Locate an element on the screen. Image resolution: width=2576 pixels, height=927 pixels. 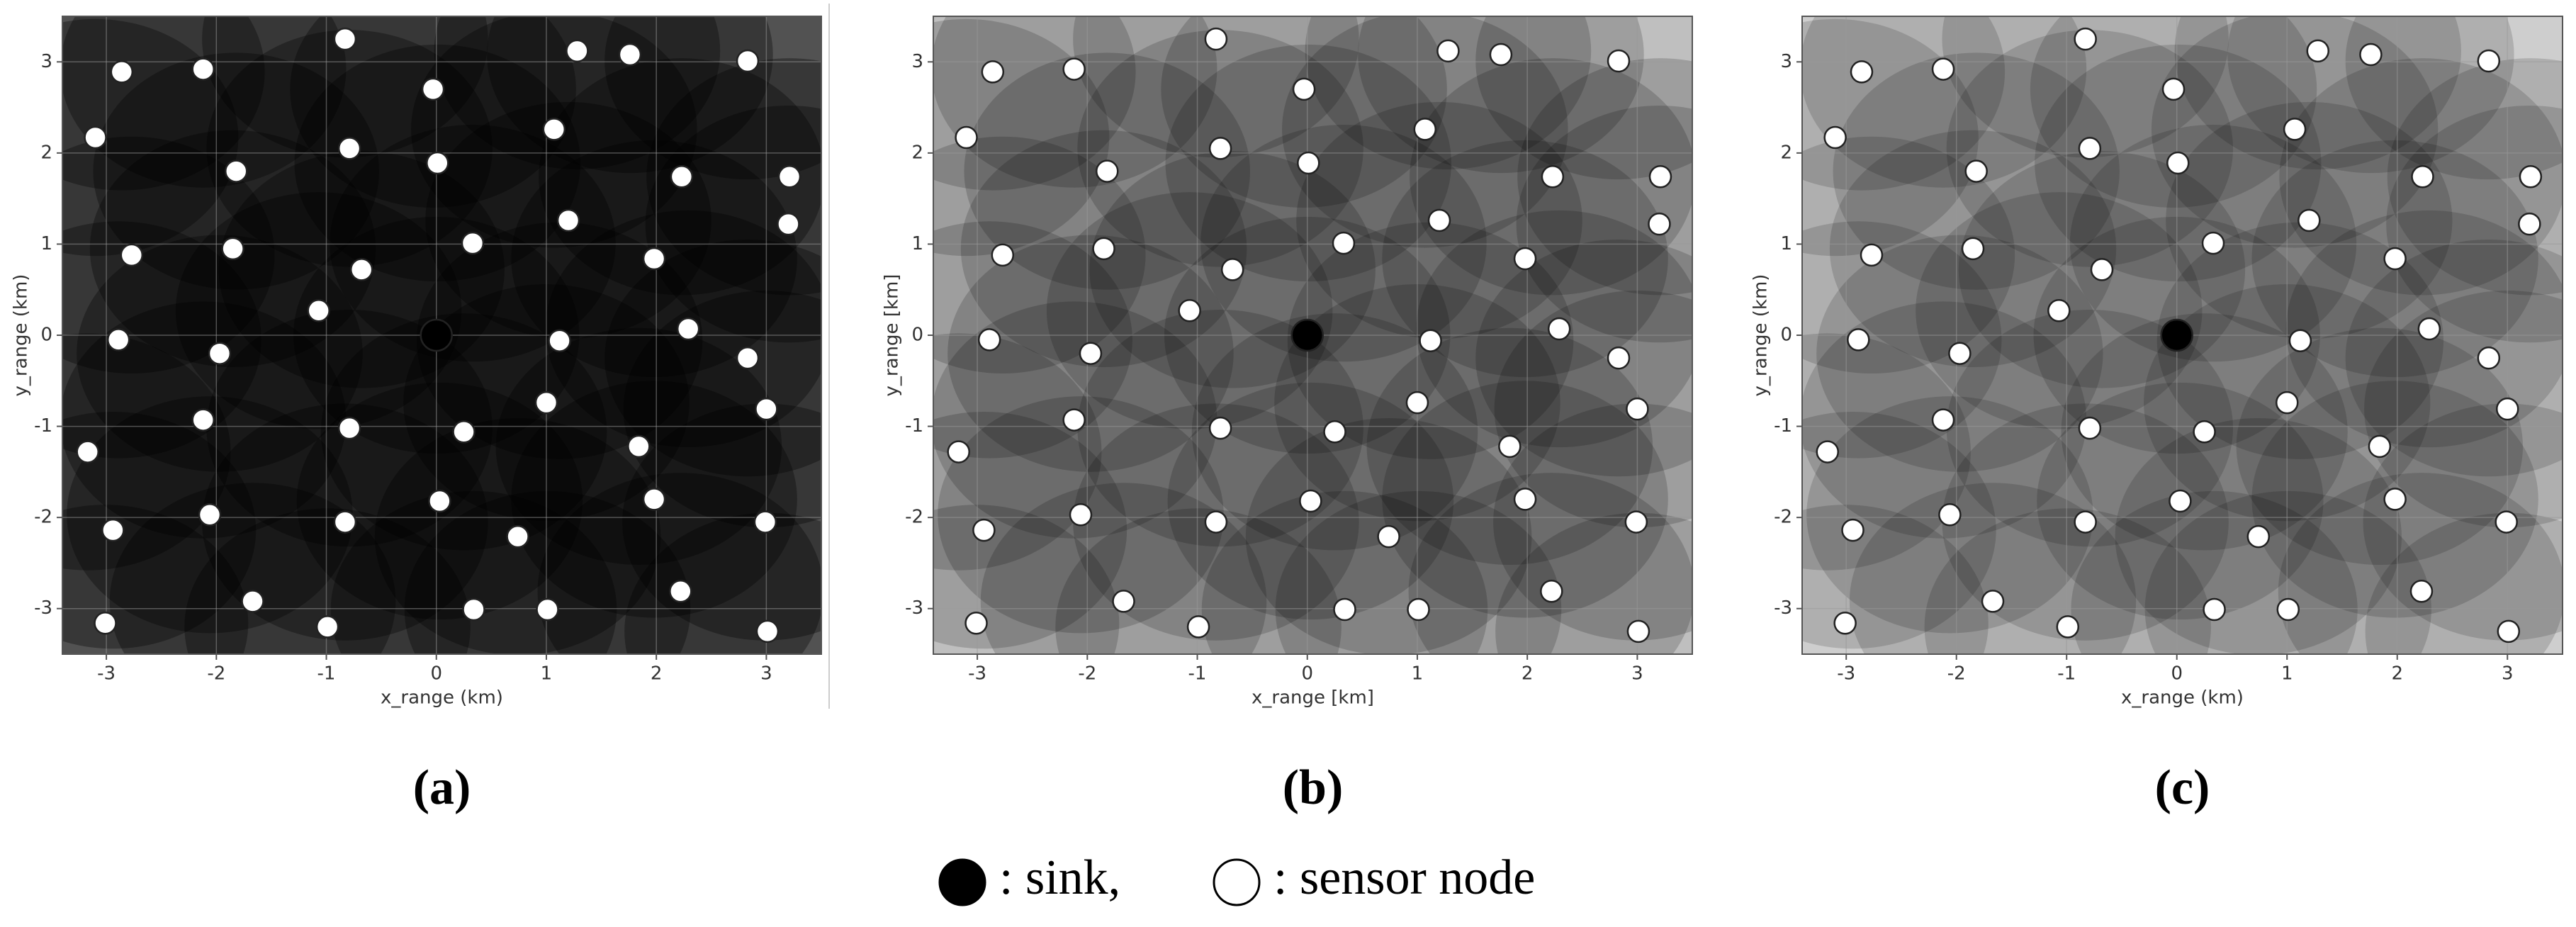
x-tick-label: 2 is located at coordinates (2397, 674).